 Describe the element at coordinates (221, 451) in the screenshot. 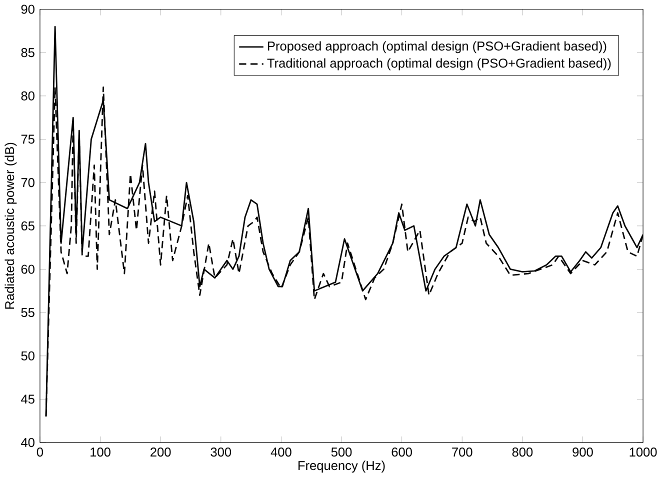

I see `x-tick-label: 300` at that location.